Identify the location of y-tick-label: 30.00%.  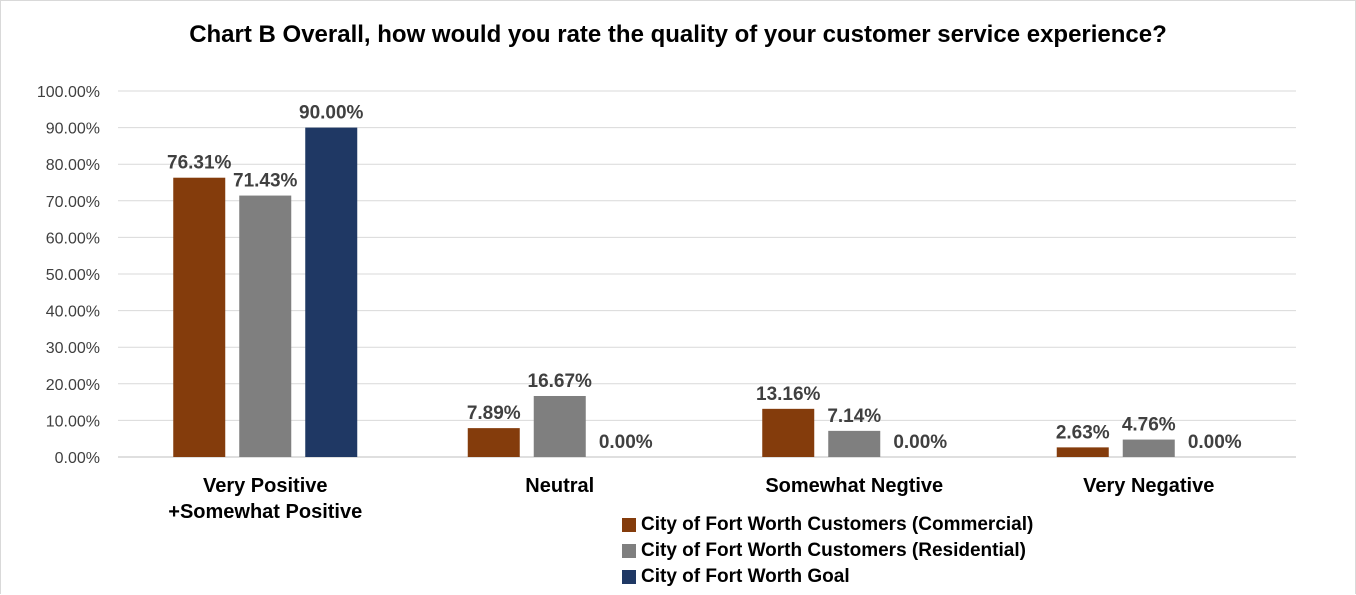
(73, 348).